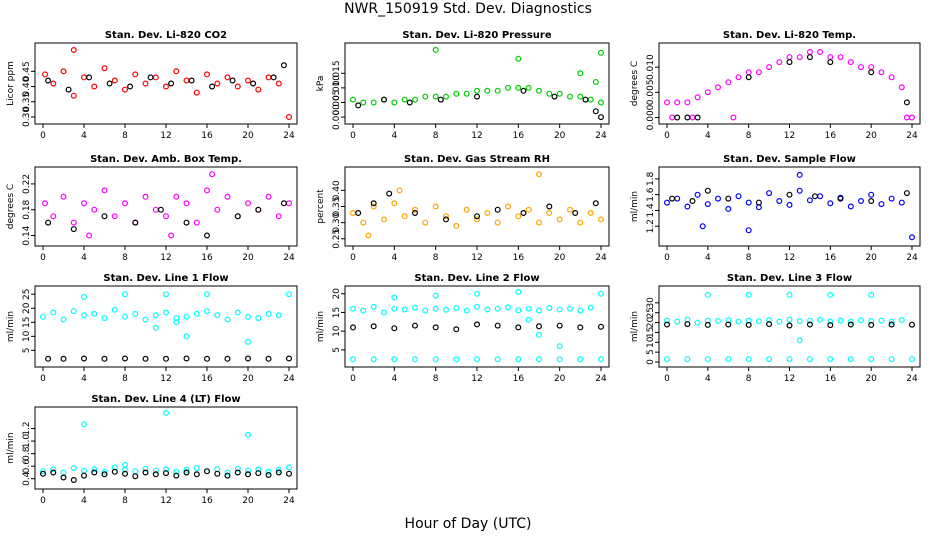 This screenshot has height=540, width=936. I want to click on x-tick-label: 4, so click(708, 258).